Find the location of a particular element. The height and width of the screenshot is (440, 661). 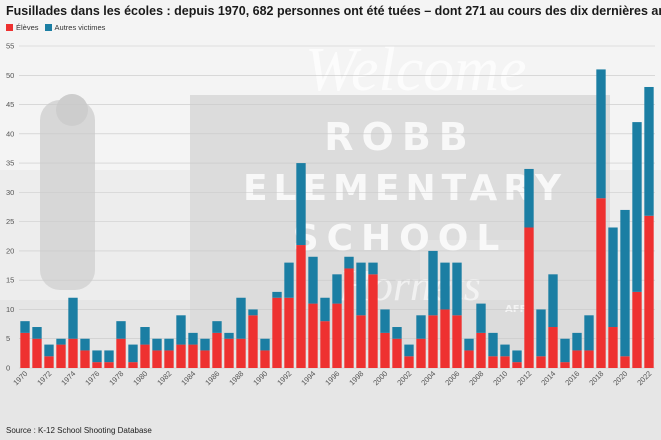

bar-eleves-1990 is located at coordinates (265, 359).